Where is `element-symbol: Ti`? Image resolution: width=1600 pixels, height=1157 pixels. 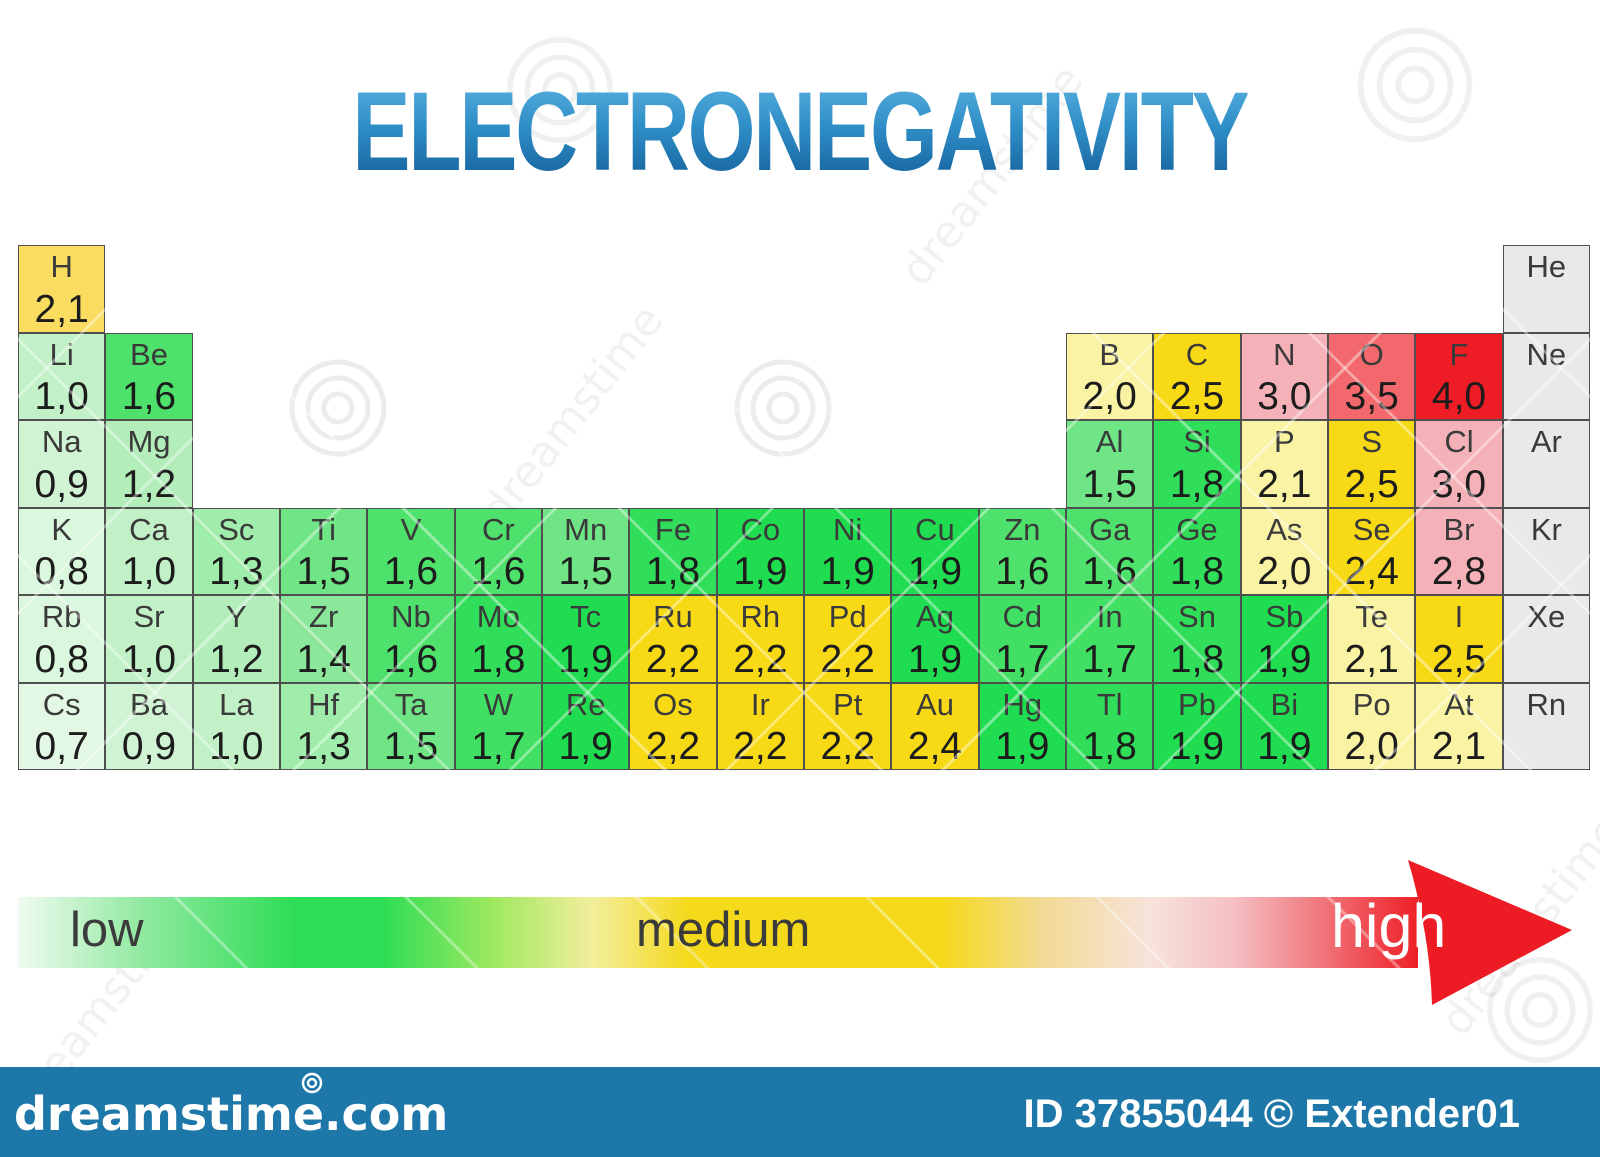
element-symbol: Ti is located at coordinates (323, 529).